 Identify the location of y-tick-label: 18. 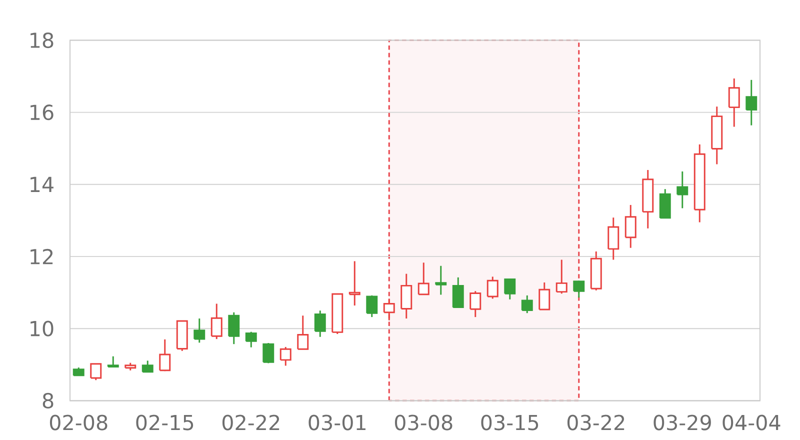
(42, 40).